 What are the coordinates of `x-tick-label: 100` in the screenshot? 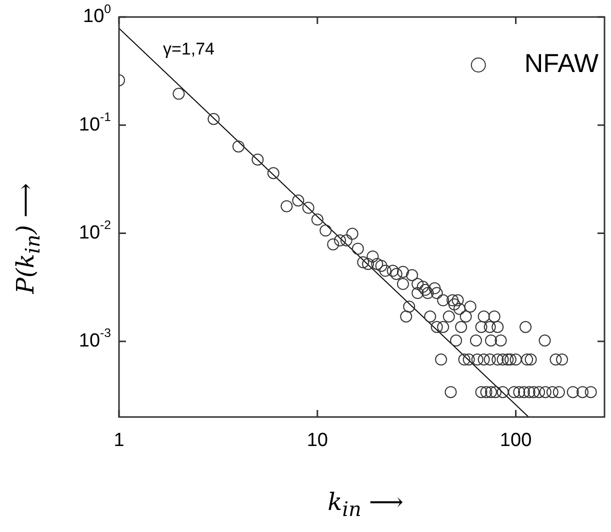 It's located at (516, 441).